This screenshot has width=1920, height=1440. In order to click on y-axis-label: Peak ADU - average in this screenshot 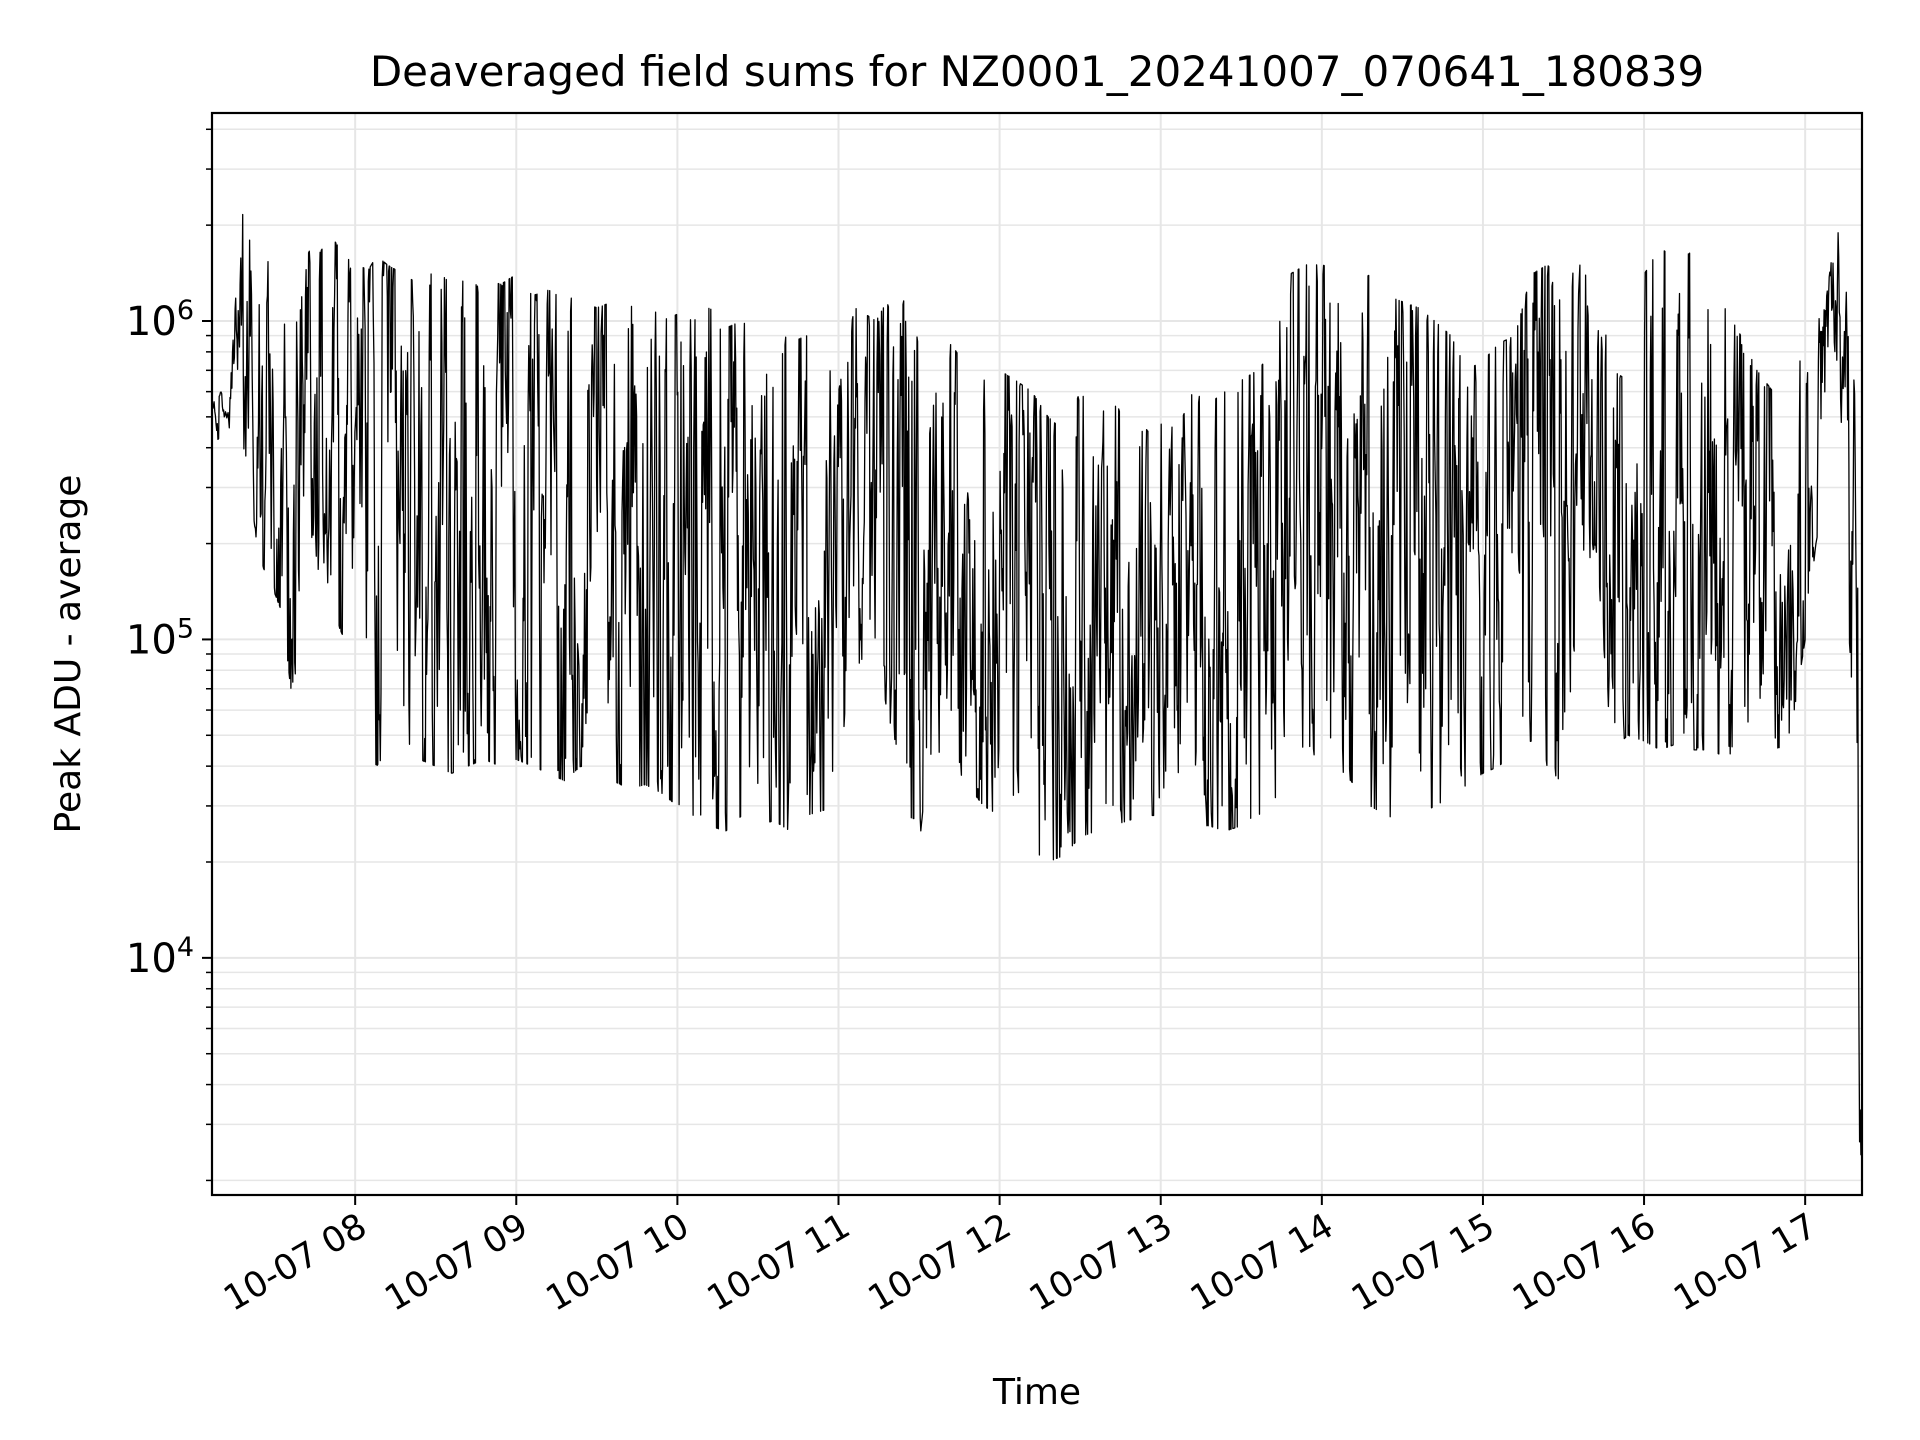, I will do `click(68, 654)`.